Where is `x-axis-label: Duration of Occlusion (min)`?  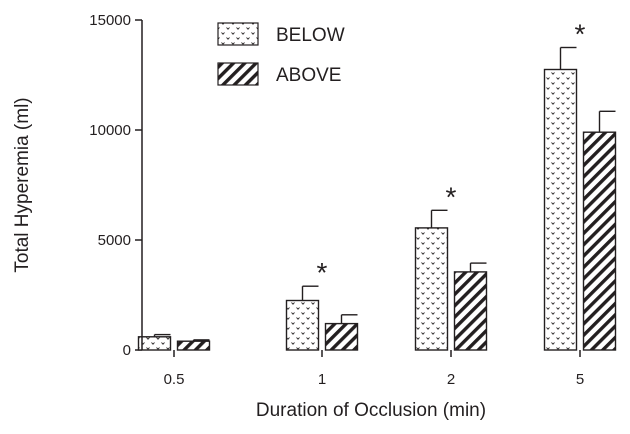 x-axis-label: Duration of Occlusion (min) is located at coordinates (371, 410).